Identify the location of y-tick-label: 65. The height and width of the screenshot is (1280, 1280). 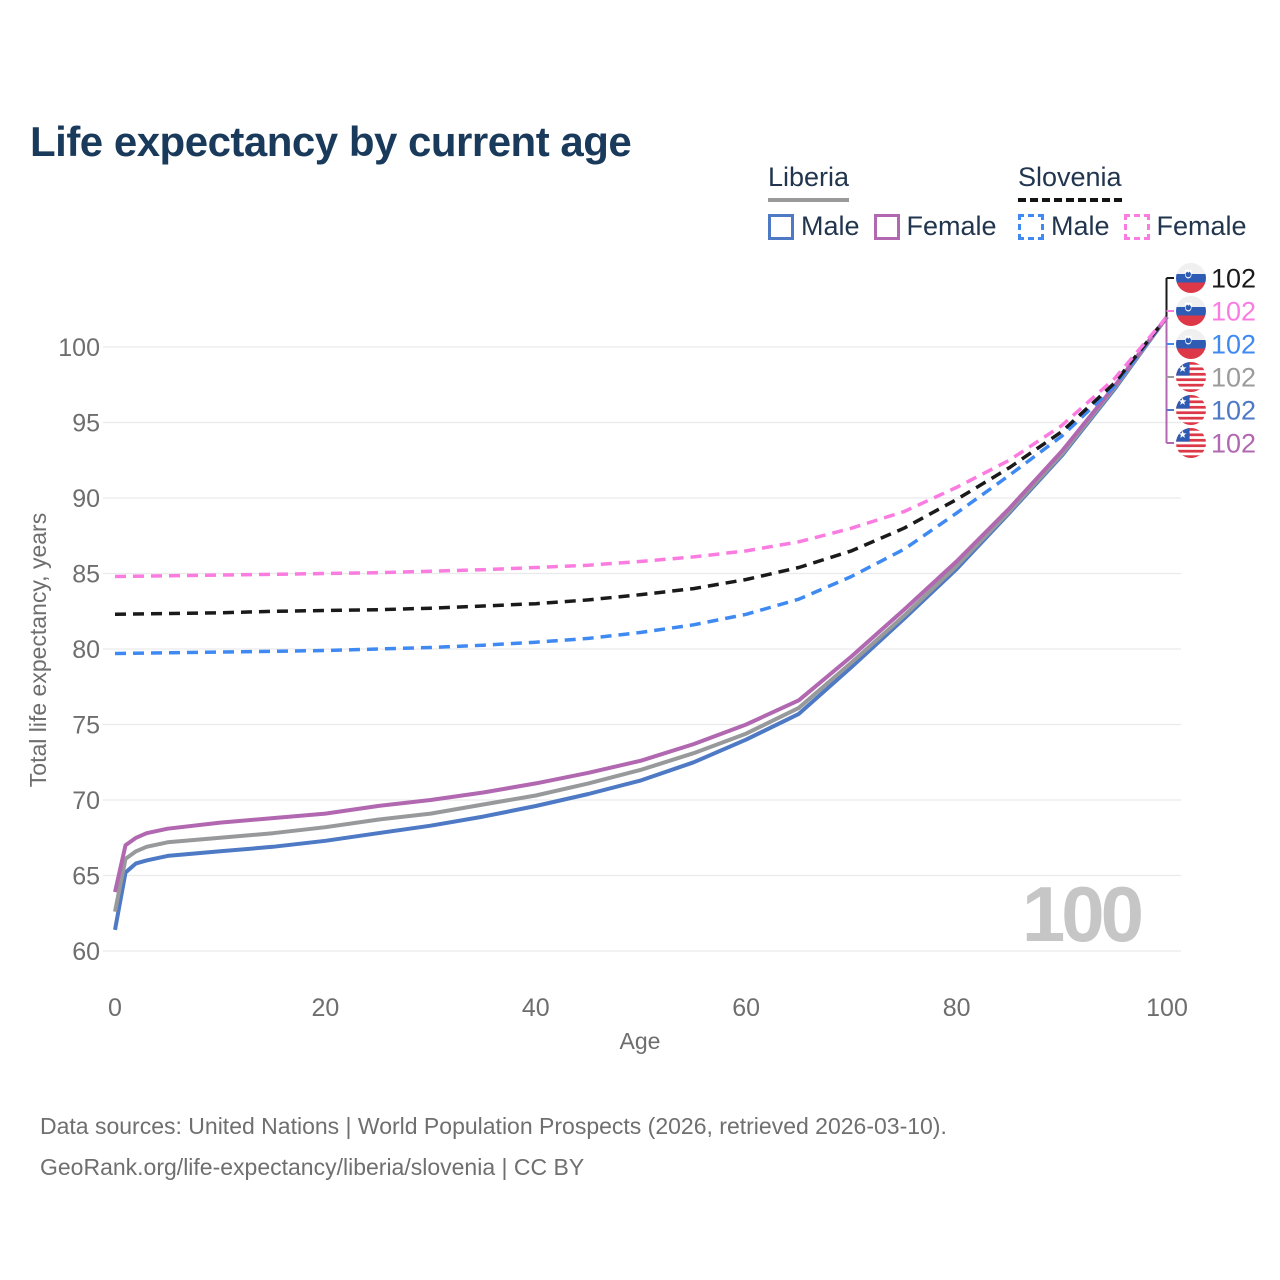
(86, 877).